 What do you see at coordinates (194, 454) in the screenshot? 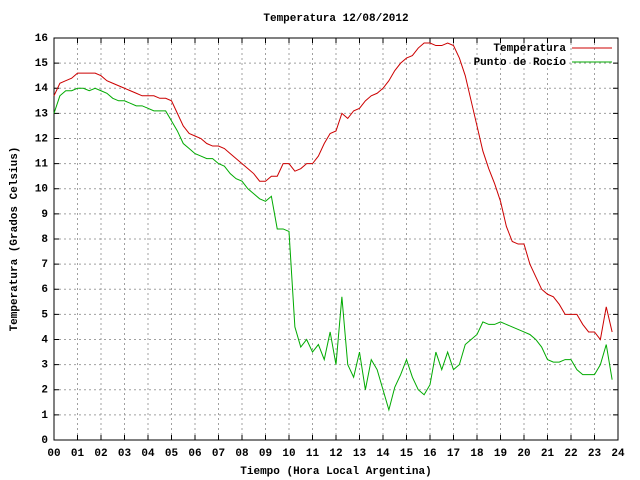
I see `x-tick-label: 06` at bounding box center [194, 454].